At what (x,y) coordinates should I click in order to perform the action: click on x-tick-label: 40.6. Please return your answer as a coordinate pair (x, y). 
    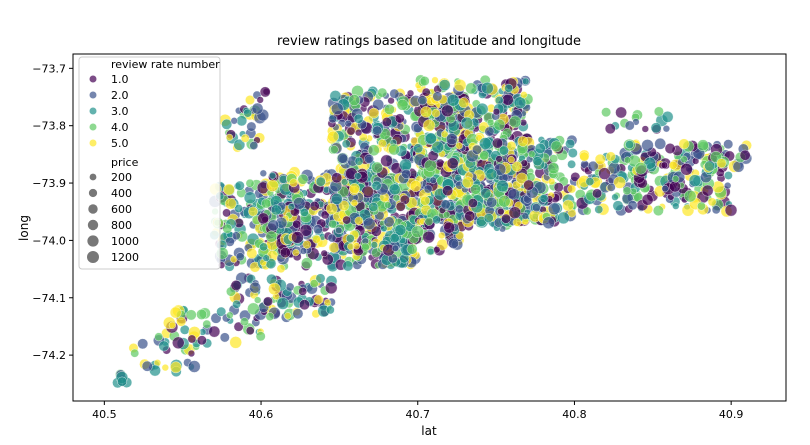
    Looking at the image, I should click on (261, 414).